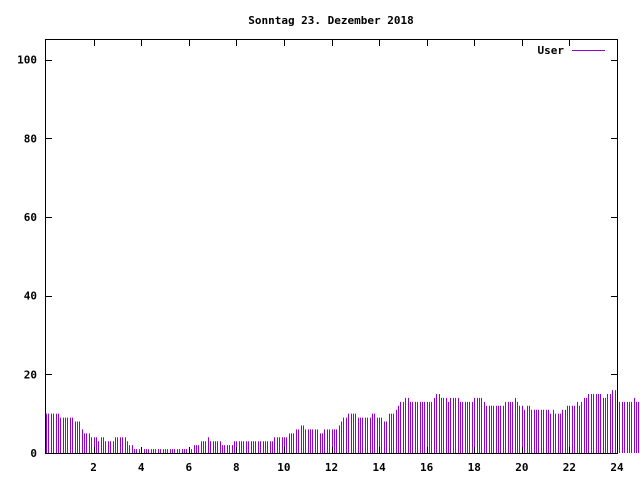  I want to click on x-tick-label: 4, so click(141, 467).